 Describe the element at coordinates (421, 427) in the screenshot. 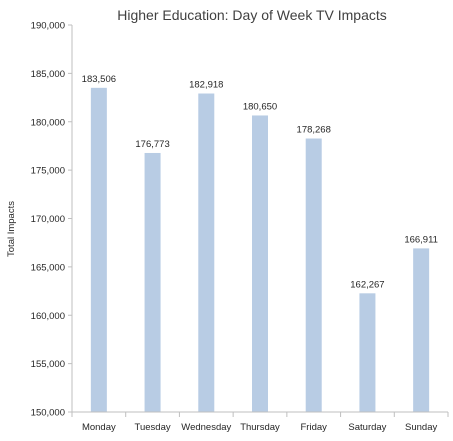

I see `x-tick-label: Sunday` at that location.